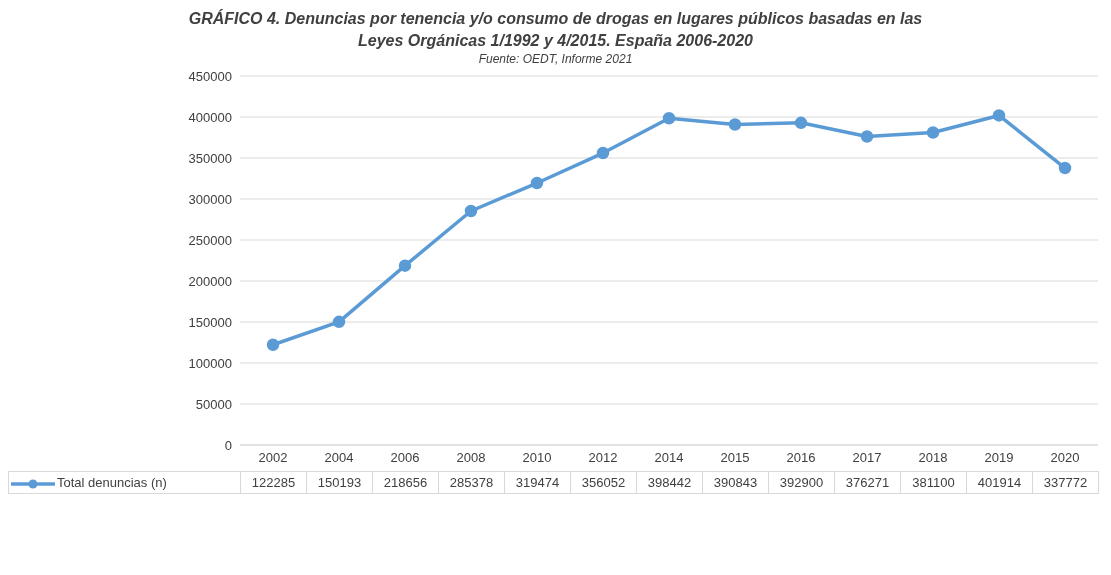 The height and width of the screenshot is (575, 1111). I want to click on data-label: 392900, so click(801, 482).